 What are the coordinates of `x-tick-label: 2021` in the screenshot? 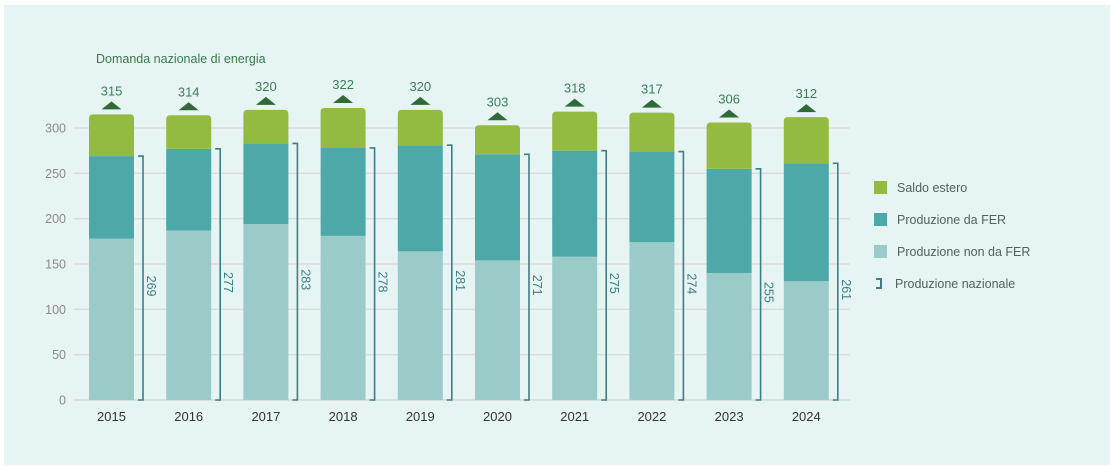 It's located at (574, 416).